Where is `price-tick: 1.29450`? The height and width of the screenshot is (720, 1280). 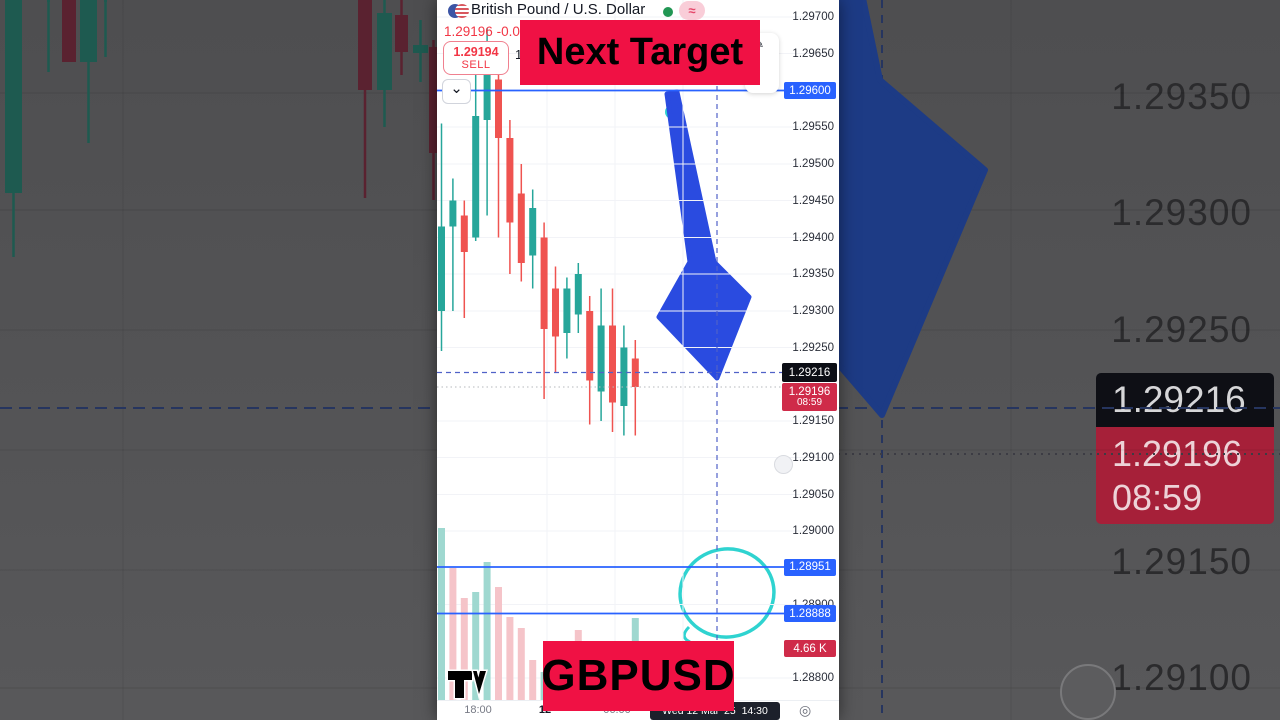 price-tick: 1.29450 is located at coordinates (813, 200).